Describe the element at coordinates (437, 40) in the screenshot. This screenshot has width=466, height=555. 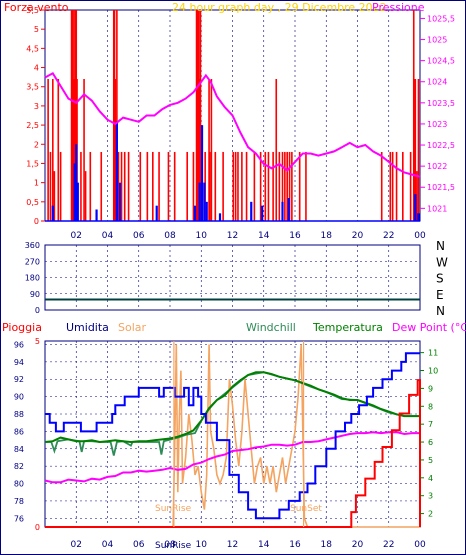
I see `y-tick-label: 1025` at that location.